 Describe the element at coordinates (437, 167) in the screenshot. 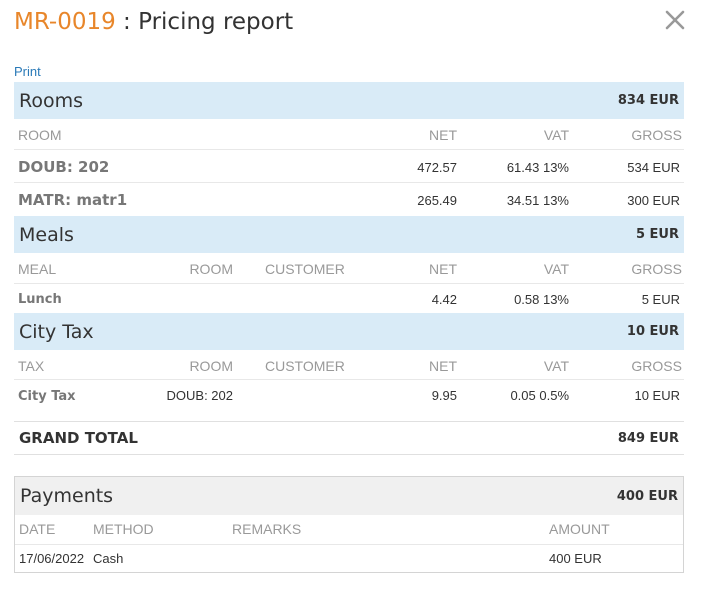

I see `room-net: 472.57` at that location.